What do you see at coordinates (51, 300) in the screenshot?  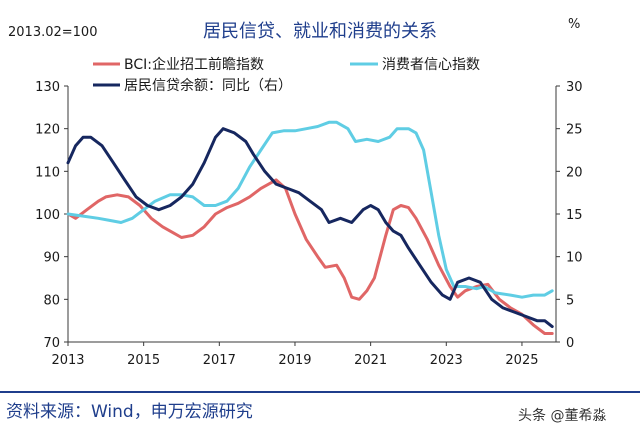 I see `left-tick-label: 80` at bounding box center [51, 300].